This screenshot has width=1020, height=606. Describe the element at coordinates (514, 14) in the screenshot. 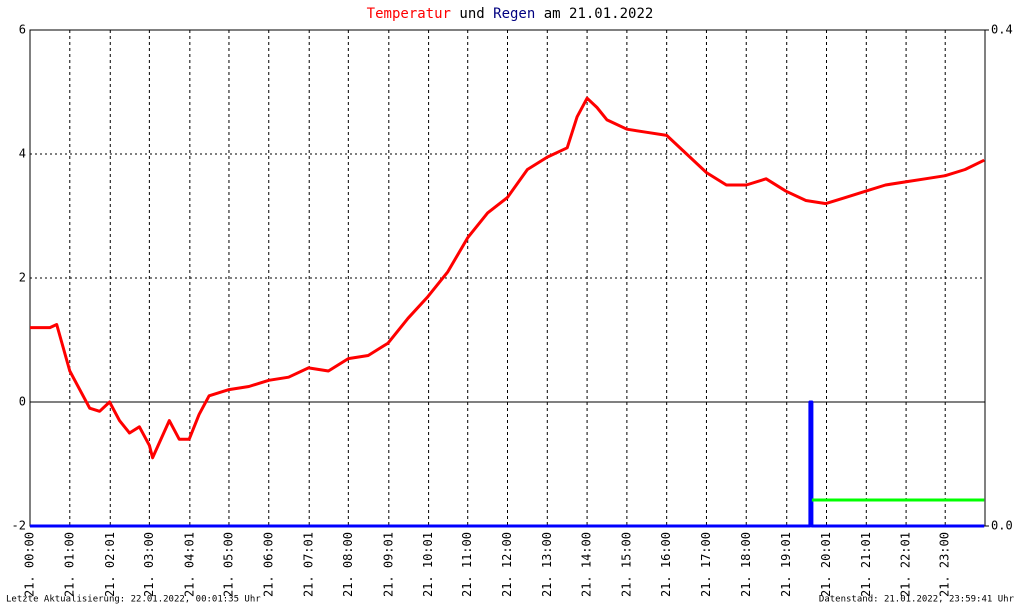

I see `title-part: Regen` at that location.